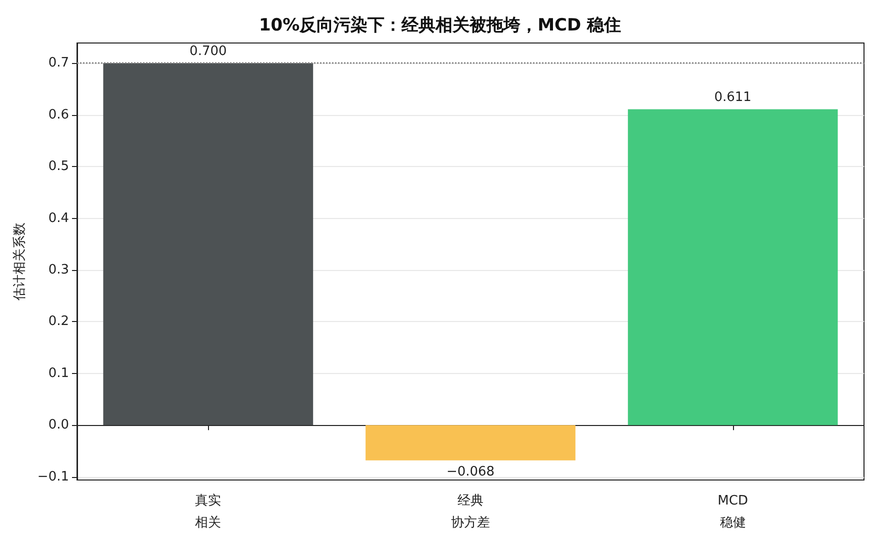 The image size is (880, 550). What do you see at coordinates (58, 114) in the screenshot?
I see `y-tick-label: 0.6` at bounding box center [58, 114].